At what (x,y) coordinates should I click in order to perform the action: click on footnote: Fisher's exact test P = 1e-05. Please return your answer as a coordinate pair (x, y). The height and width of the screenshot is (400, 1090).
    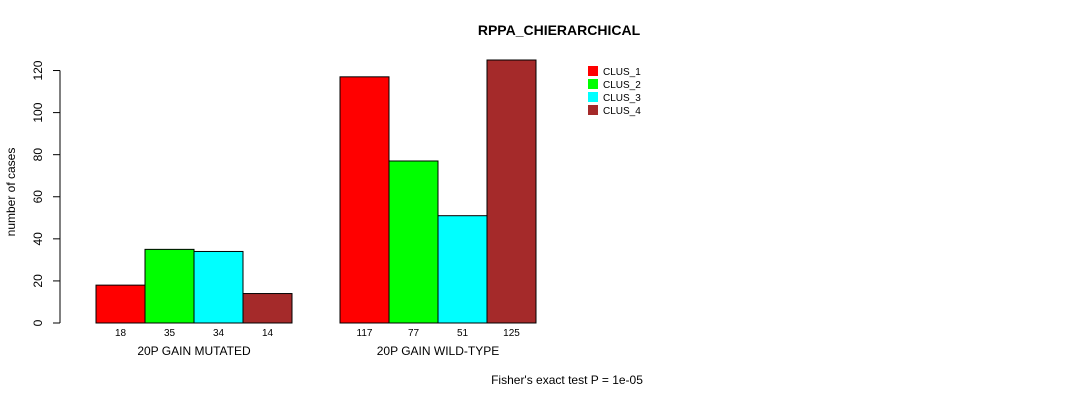
    Looking at the image, I should click on (567, 380).